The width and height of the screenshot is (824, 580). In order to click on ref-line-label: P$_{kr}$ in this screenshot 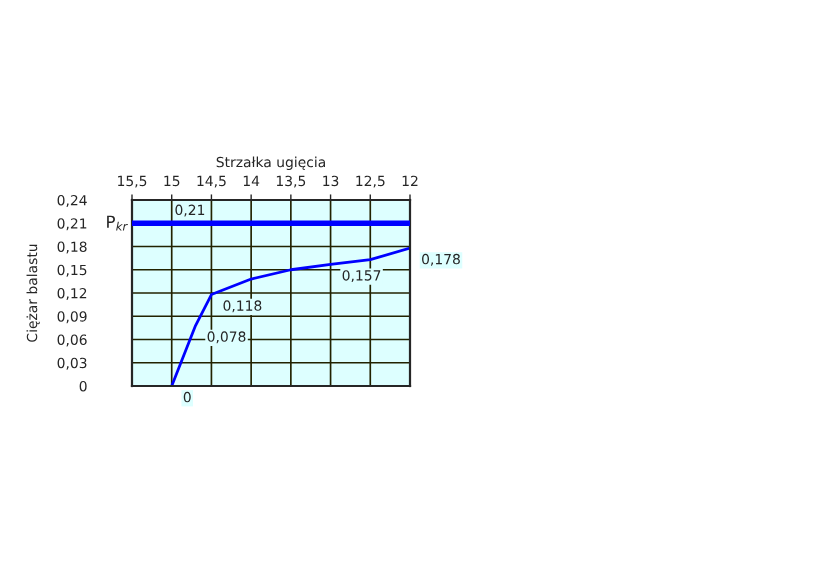, I will do `click(117, 223)`.